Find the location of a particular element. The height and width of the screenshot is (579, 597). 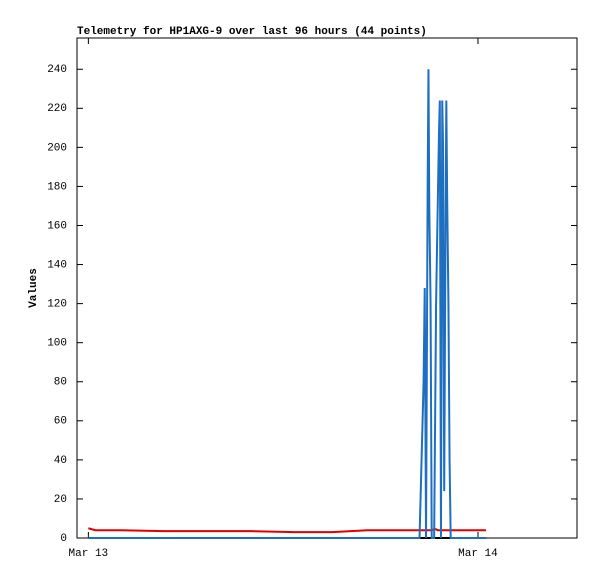

y-tick-label: 40 is located at coordinates (60, 461).